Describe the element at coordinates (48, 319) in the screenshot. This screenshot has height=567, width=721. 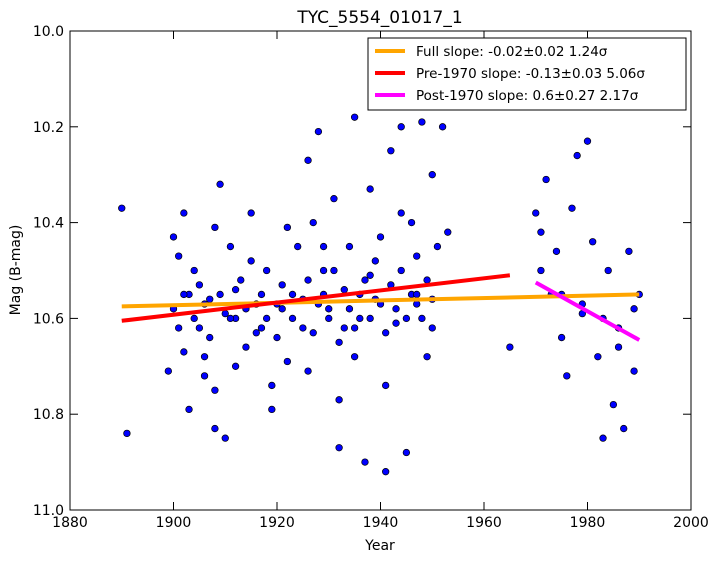
I see `y-tick-label: 10.6` at that location.